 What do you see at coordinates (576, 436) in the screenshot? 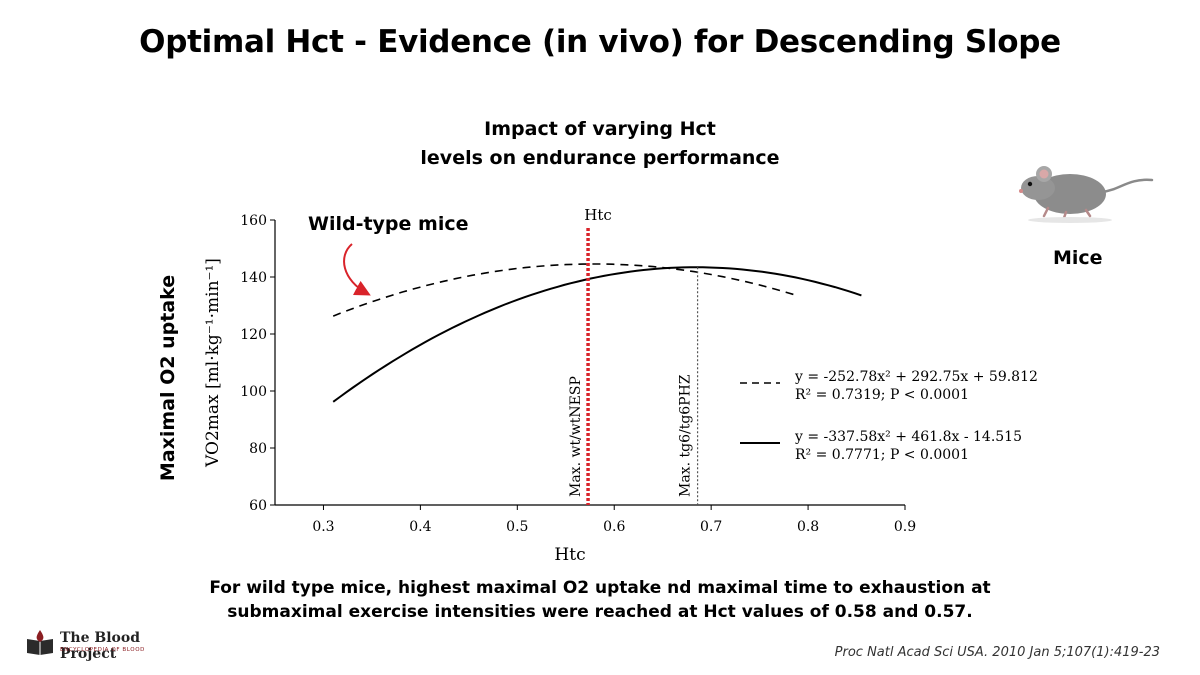
I see `wt-max-label: Max. wt/wtNESP` at bounding box center [576, 436].